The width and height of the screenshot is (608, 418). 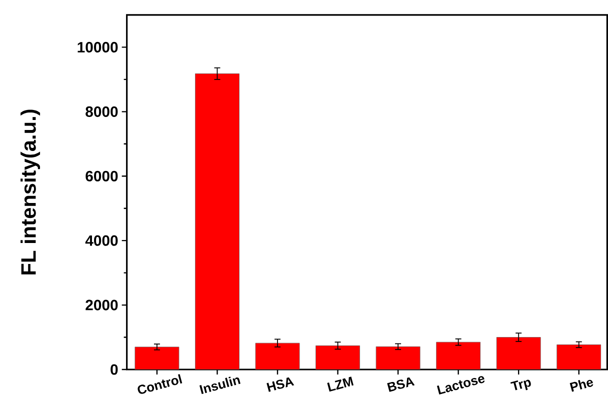 What do you see at coordinates (460, 385) in the screenshot?
I see `x-tick-label: Lactose` at bounding box center [460, 385].